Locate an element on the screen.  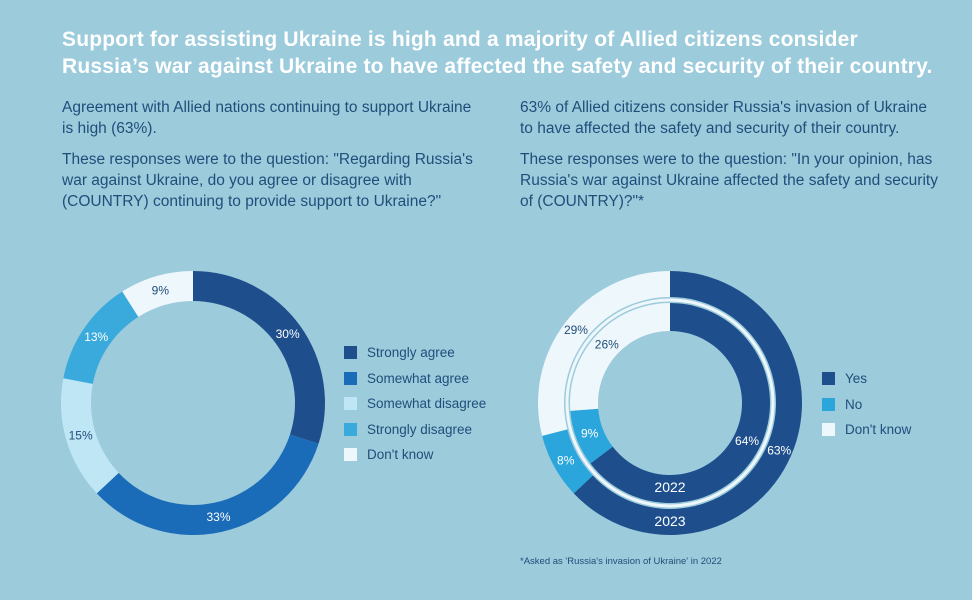
right-legend-item-0: Yes is located at coordinates (866, 379).